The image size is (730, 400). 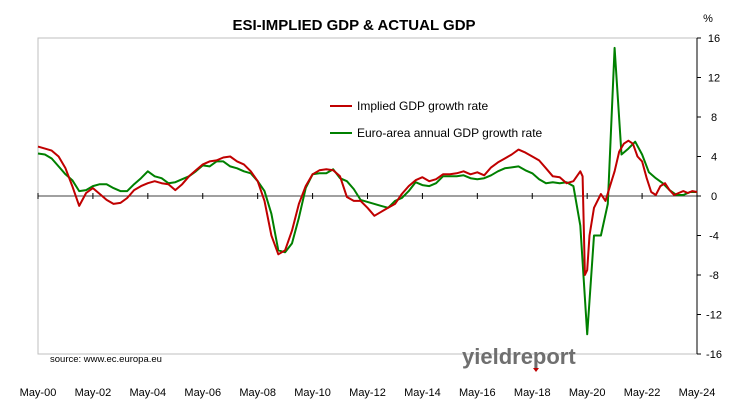 What do you see at coordinates (93, 393) in the screenshot?
I see `x-tick-label: May-02` at bounding box center [93, 393].